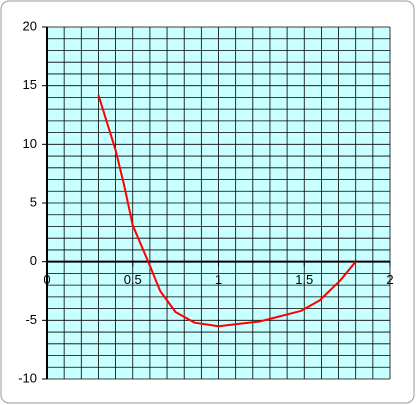  I want to click on y-tick-label: -5, so click(31, 319).